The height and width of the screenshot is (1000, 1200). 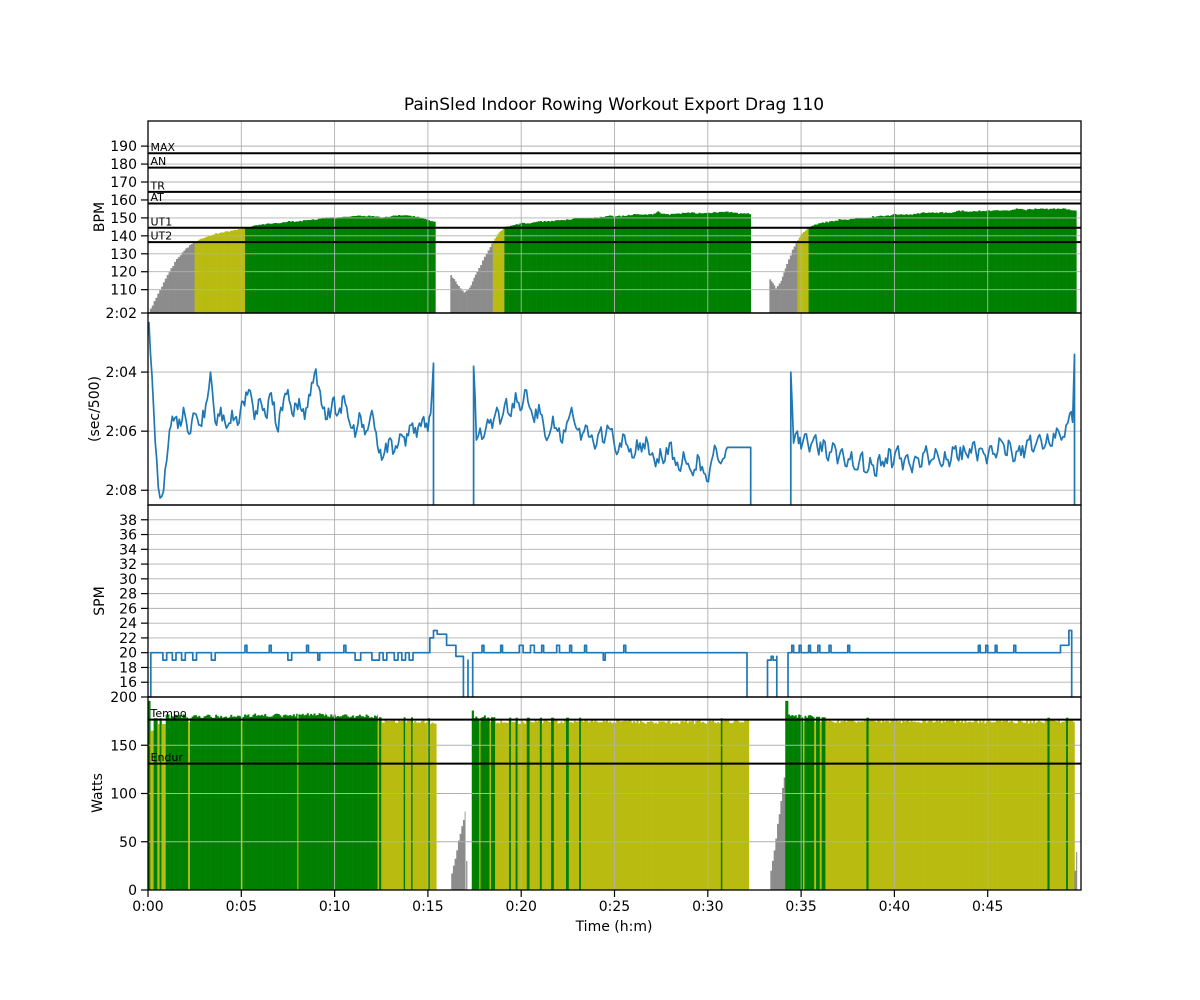 I want to click on pace-y-tick-label: 2:02, so click(x=121, y=314).